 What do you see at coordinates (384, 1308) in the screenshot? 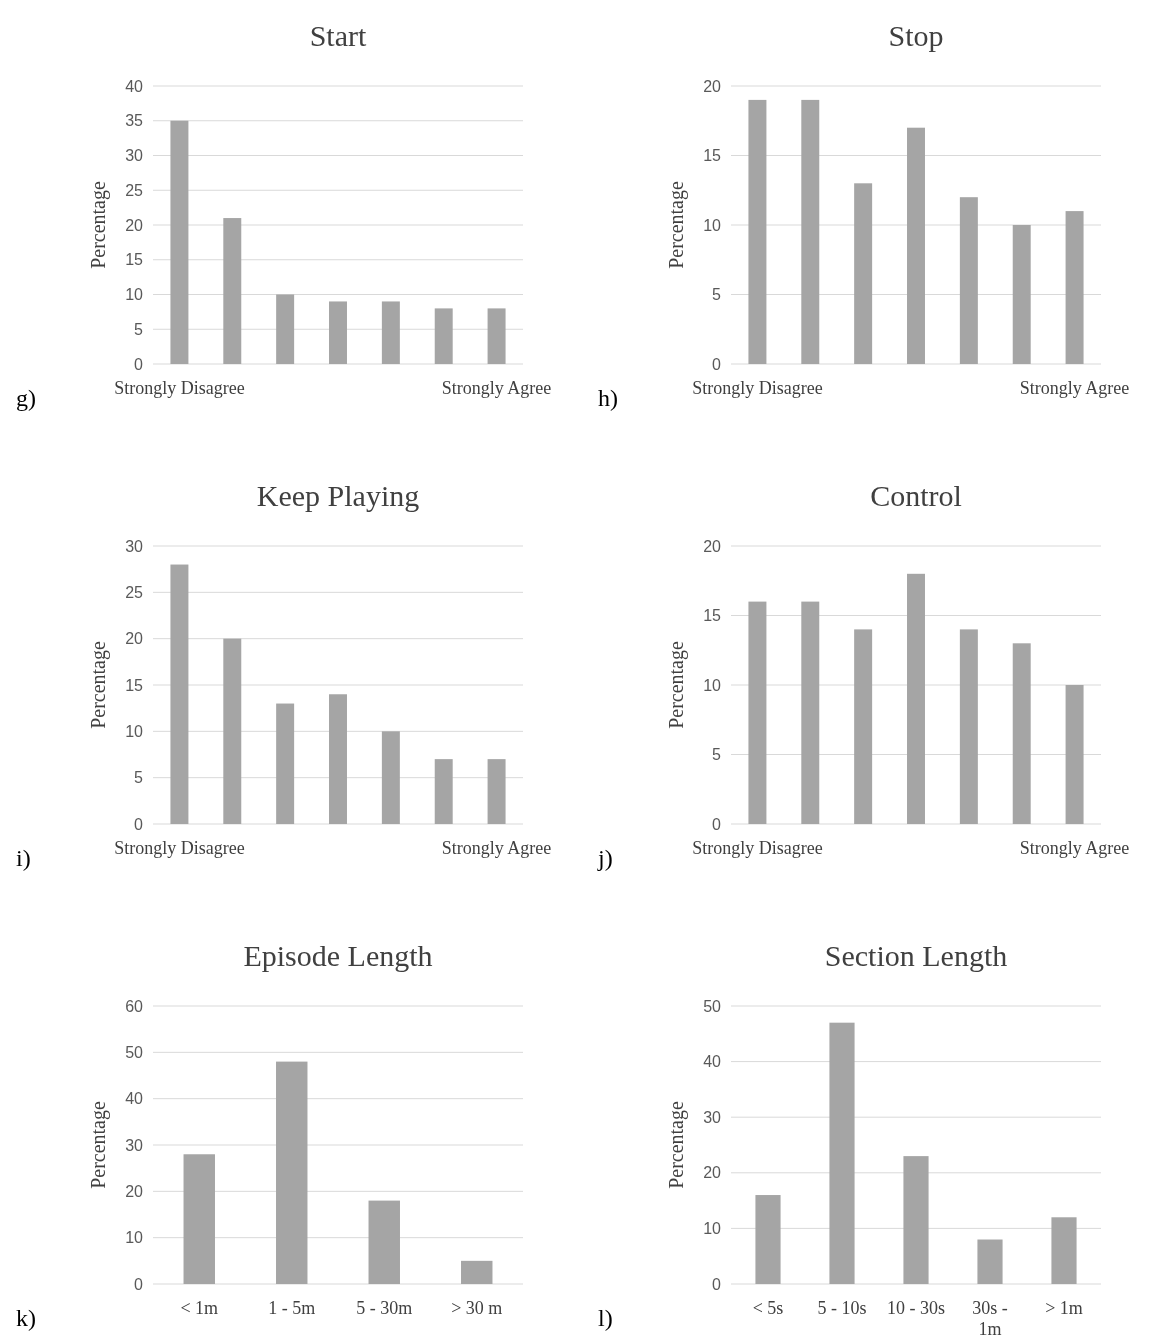
I see `x-tick-label: 5 - 30m` at bounding box center [384, 1308].